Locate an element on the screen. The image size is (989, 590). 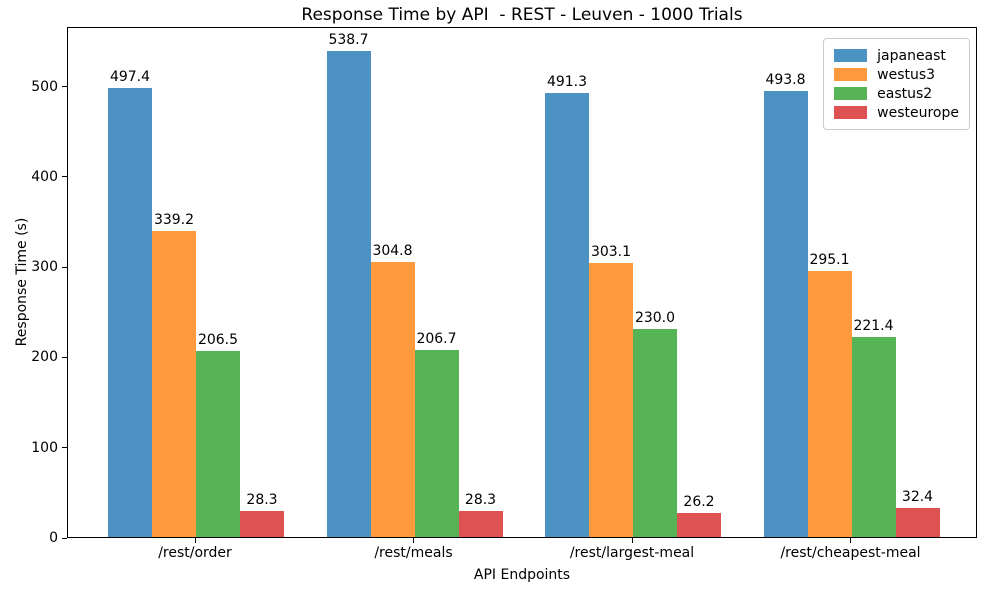
y-tick-label: 500 is located at coordinates (44, 86).